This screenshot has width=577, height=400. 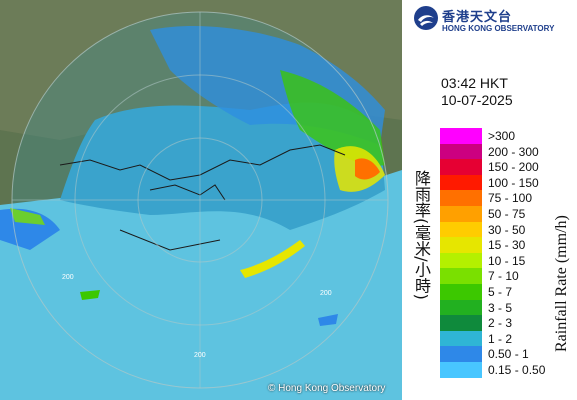 I want to click on legend-row: 7 - 10, so click(x=507, y=276).